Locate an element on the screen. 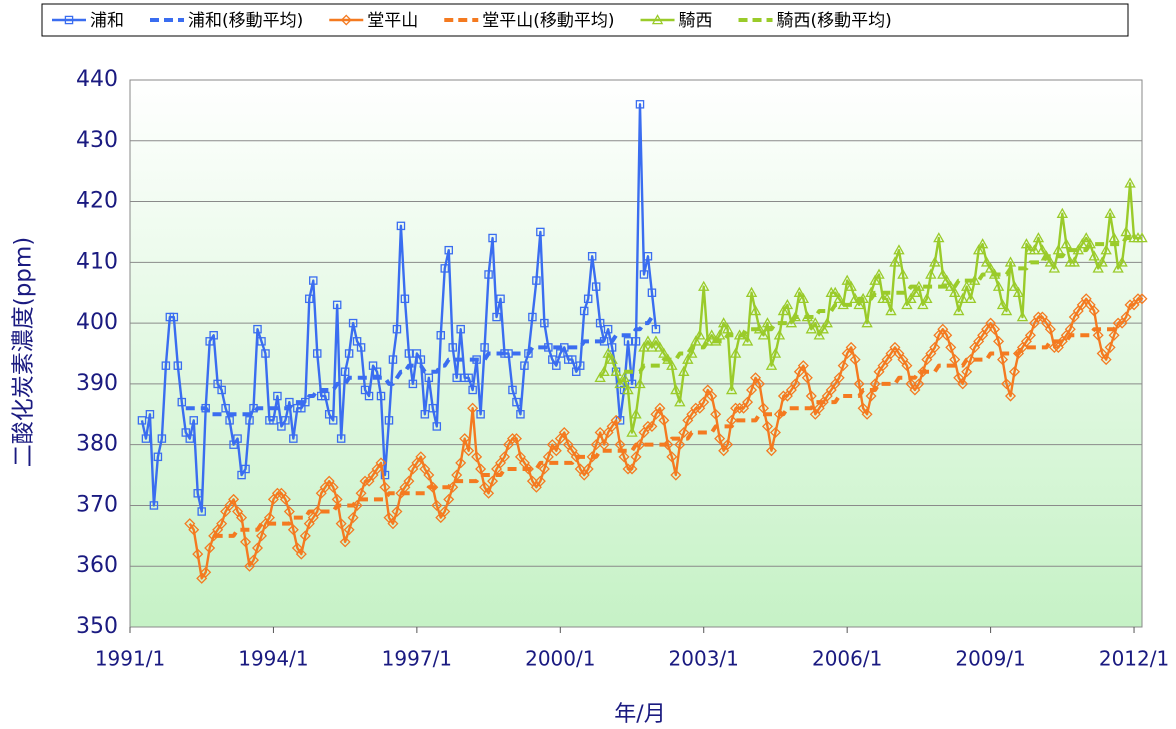  legend-label: 騎西(移動平均) is located at coordinates (834, 21).